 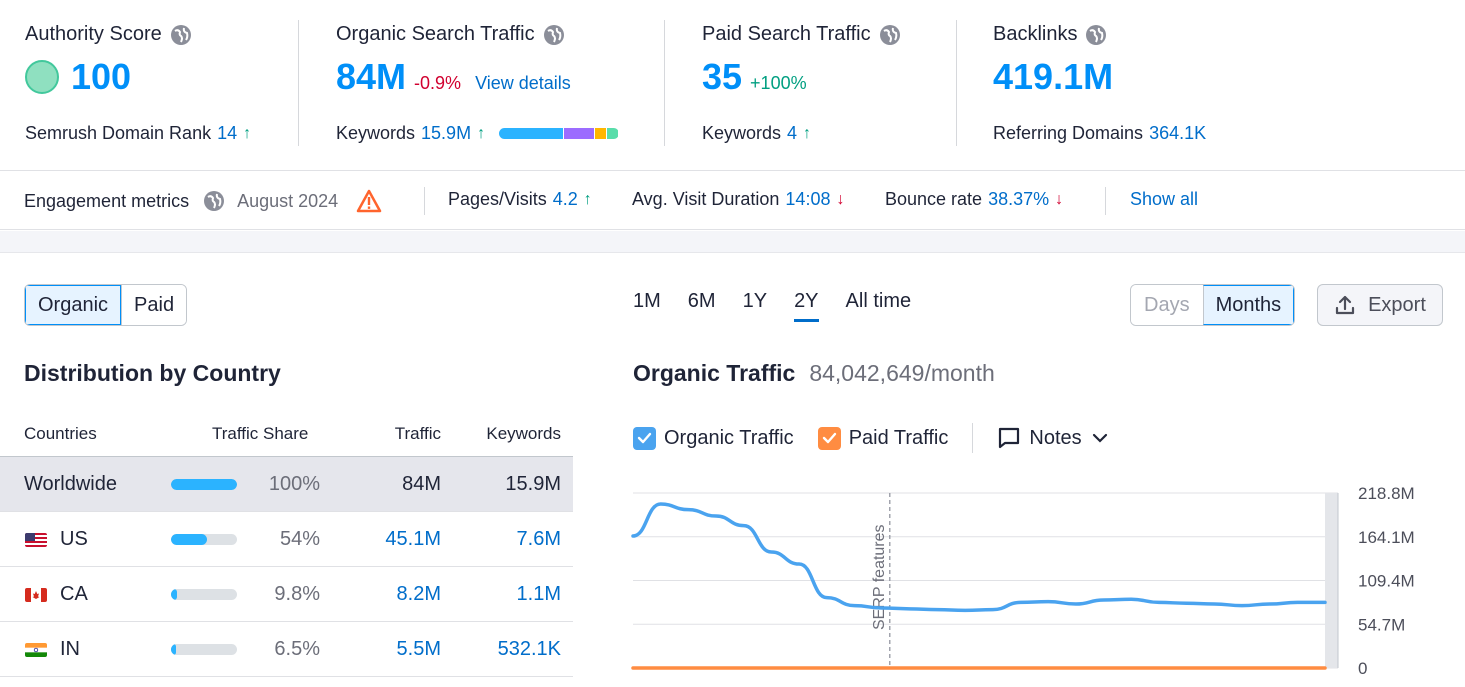 What do you see at coordinates (902, 373) in the screenshot?
I see `chart-title-value: 84,042,649/month` at bounding box center [902, 373].